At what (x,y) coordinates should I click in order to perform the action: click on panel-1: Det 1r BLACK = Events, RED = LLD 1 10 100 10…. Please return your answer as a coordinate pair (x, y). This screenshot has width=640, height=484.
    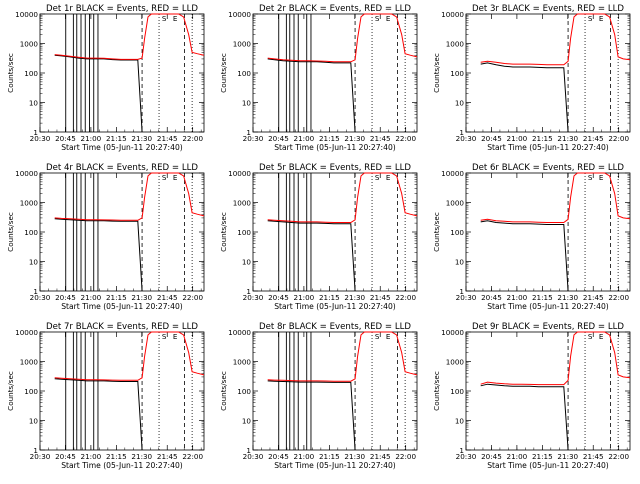
    Looking at the image, I should click on (105, 78).